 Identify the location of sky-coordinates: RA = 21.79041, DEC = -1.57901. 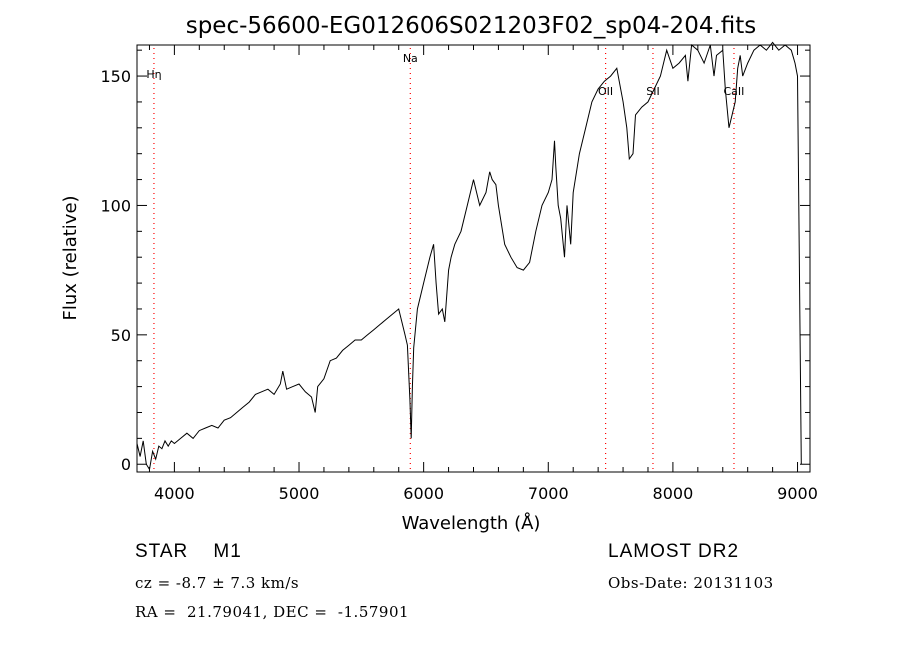
(272, 612).